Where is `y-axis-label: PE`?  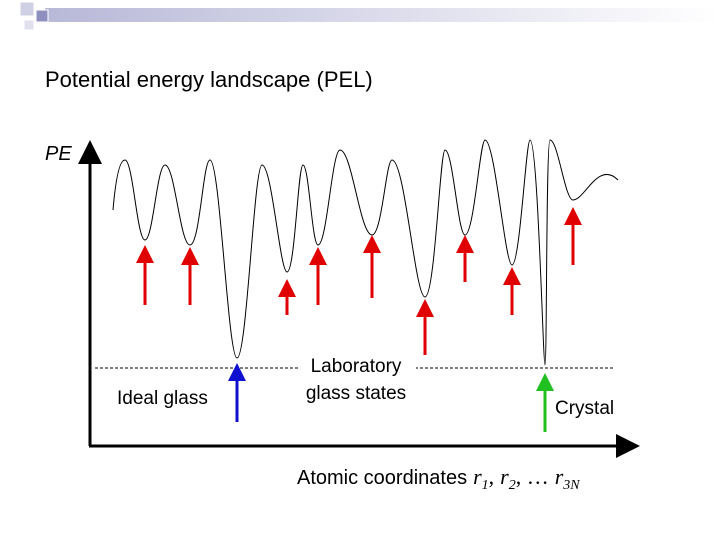
y-axis-label: PE is located at coordinates (58, 154).